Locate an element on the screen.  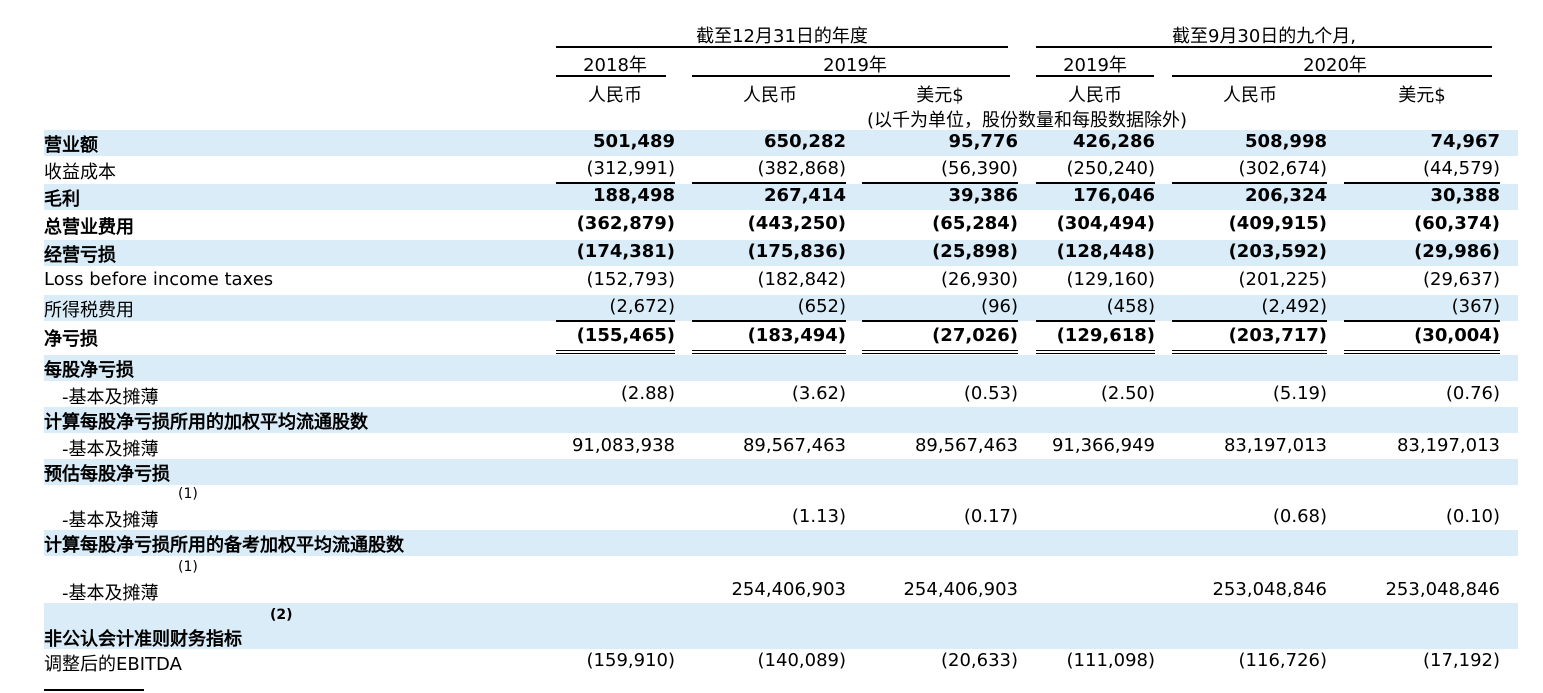
footnote-marker: (2) is located at coordinates (281, 615).